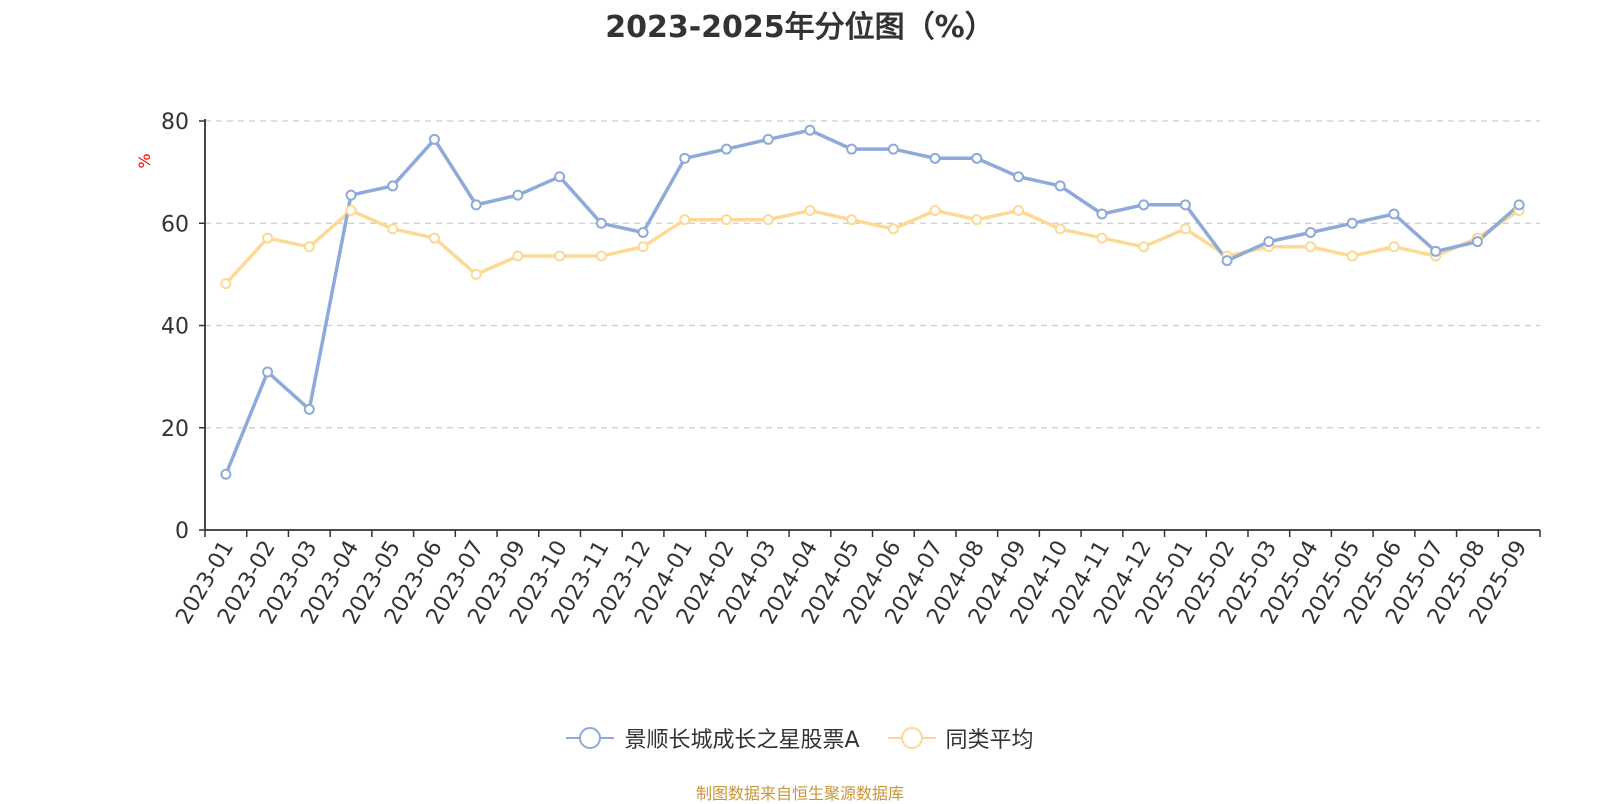 This screenshot has width=1600, height=804. Describe the element at coordinates (182, 531) in the screenshot. I see `y-tick-label: 0` at that location.